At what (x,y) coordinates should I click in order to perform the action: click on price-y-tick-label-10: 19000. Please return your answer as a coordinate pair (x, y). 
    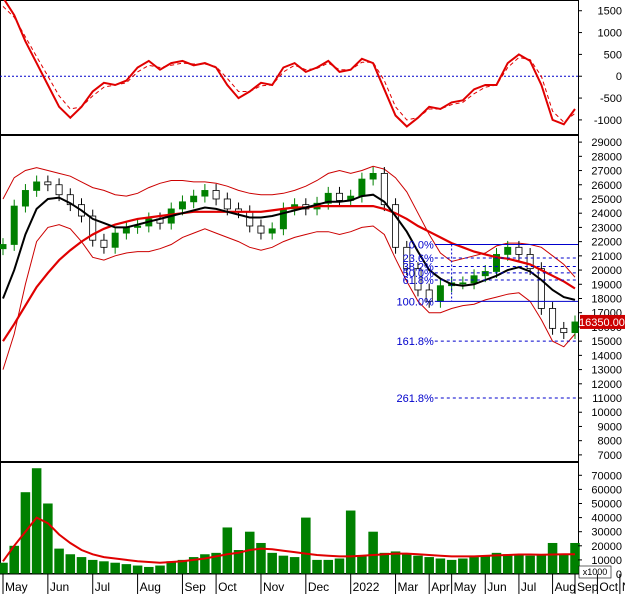
    Looking at the image, I should click on (606, 285).